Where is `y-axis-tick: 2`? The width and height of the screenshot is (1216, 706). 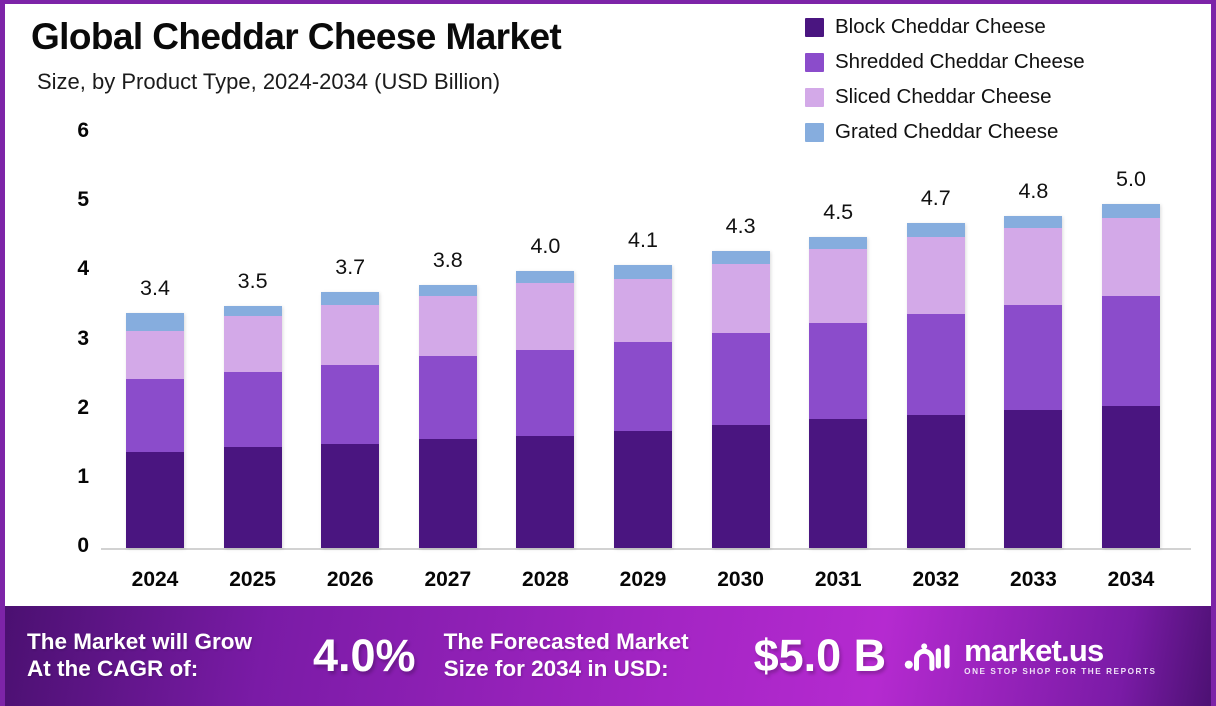
y-axis-tick: 2 is located at coordinates (83, 407).